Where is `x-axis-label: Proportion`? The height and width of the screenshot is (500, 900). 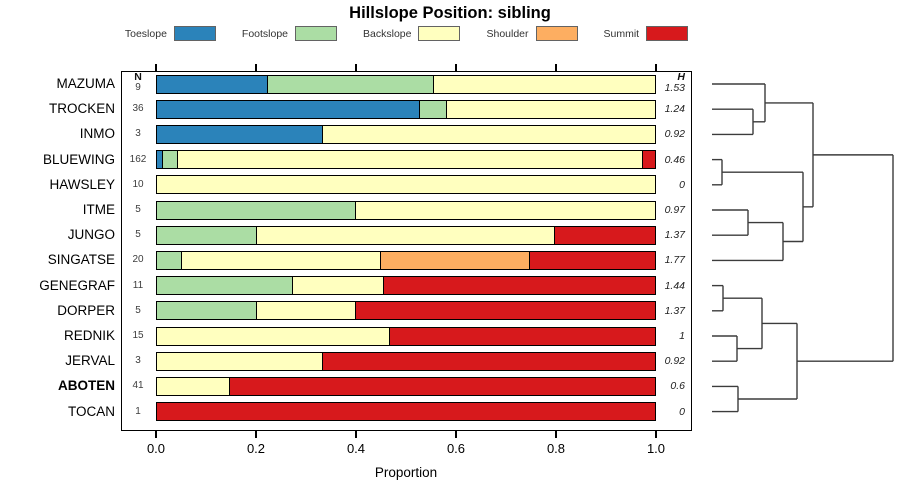 x-axis-label: Proportion is located at coordinates (406, 472).